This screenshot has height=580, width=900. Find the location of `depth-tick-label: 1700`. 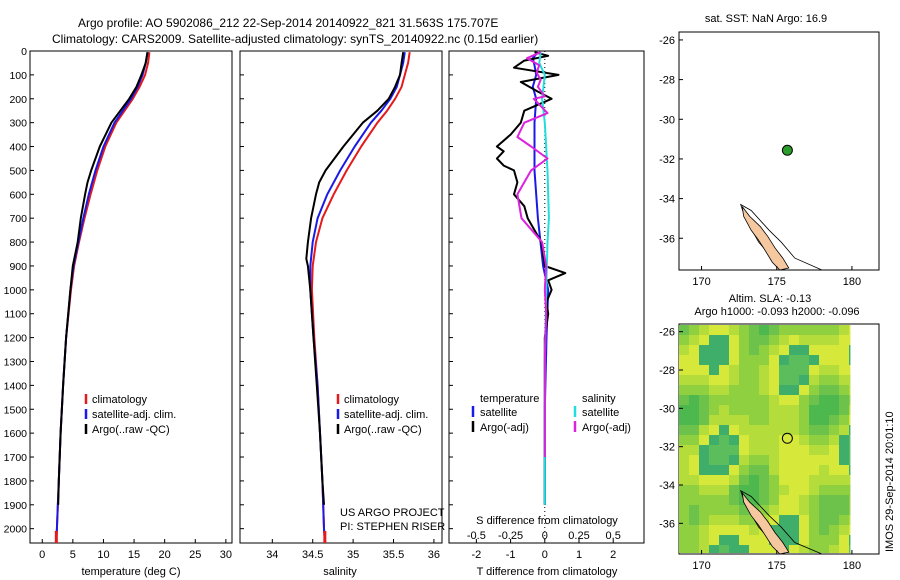

depth-tick-label: 1700 is located at coordinates (16, 458).